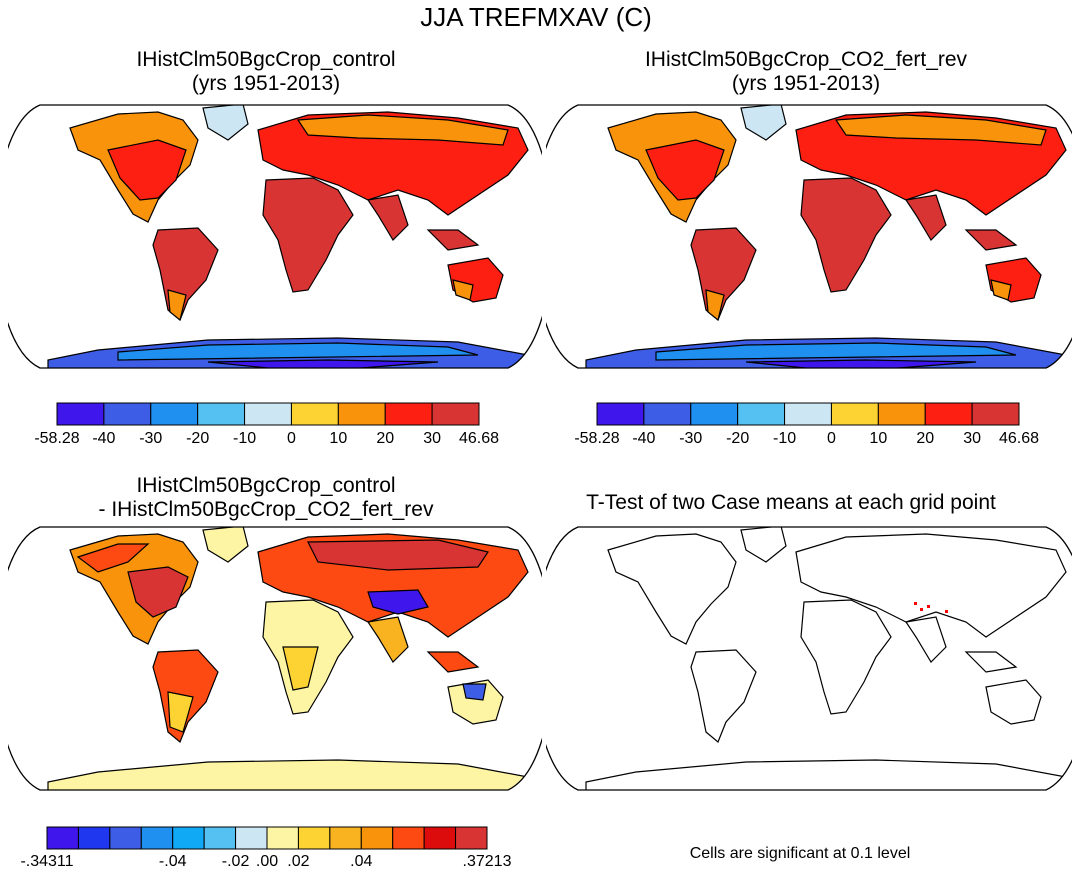 This screenshot has height=874, width=1072. I want to click on colorbar-tick-label: -.34311, so click(47, 861).